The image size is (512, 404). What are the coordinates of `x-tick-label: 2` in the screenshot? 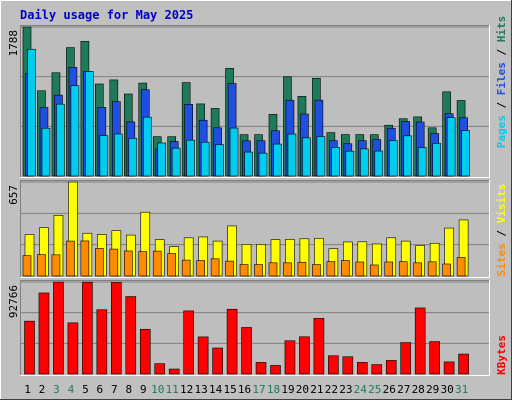 It's located at (42, 389).